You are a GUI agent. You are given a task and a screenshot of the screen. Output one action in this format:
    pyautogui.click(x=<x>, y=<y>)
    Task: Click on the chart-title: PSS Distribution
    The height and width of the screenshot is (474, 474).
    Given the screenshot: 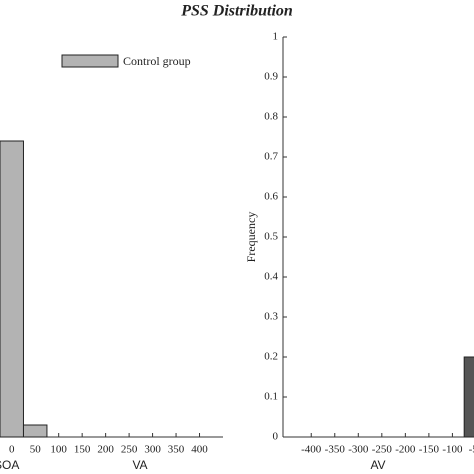 What is the action you would take?
    pyautogui.click(x=236, y=11)
    